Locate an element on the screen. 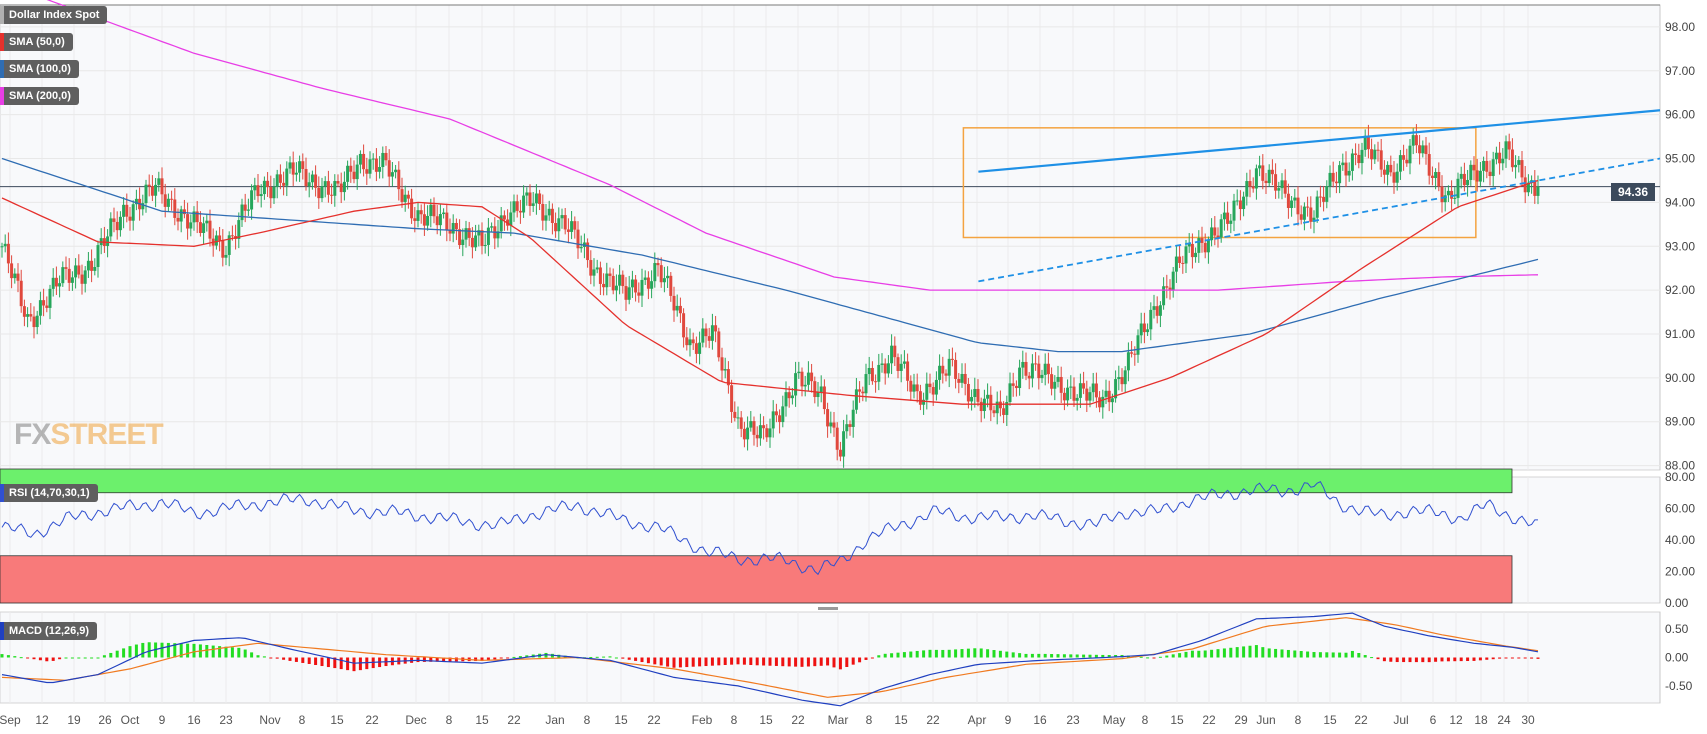  x-tick-label: Oct is located at coordinates (130, 720).